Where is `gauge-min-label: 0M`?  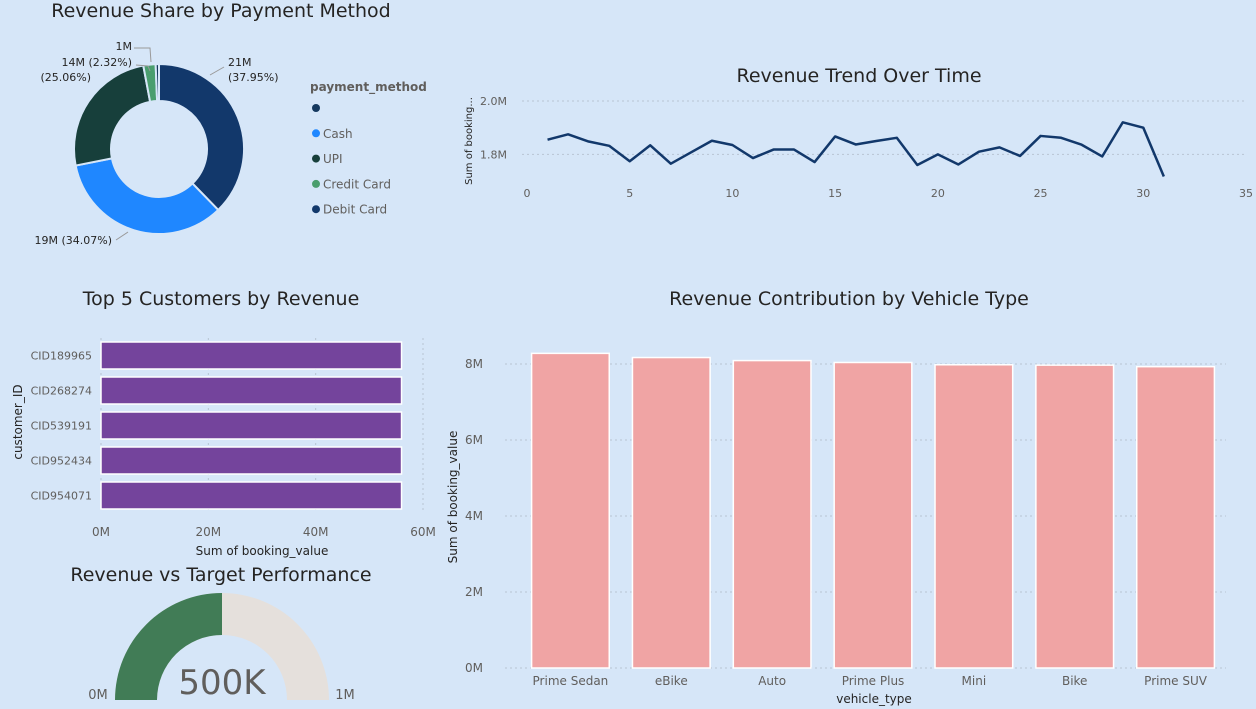 gauge-min-label: 0M is located at coordinates (98, 695).